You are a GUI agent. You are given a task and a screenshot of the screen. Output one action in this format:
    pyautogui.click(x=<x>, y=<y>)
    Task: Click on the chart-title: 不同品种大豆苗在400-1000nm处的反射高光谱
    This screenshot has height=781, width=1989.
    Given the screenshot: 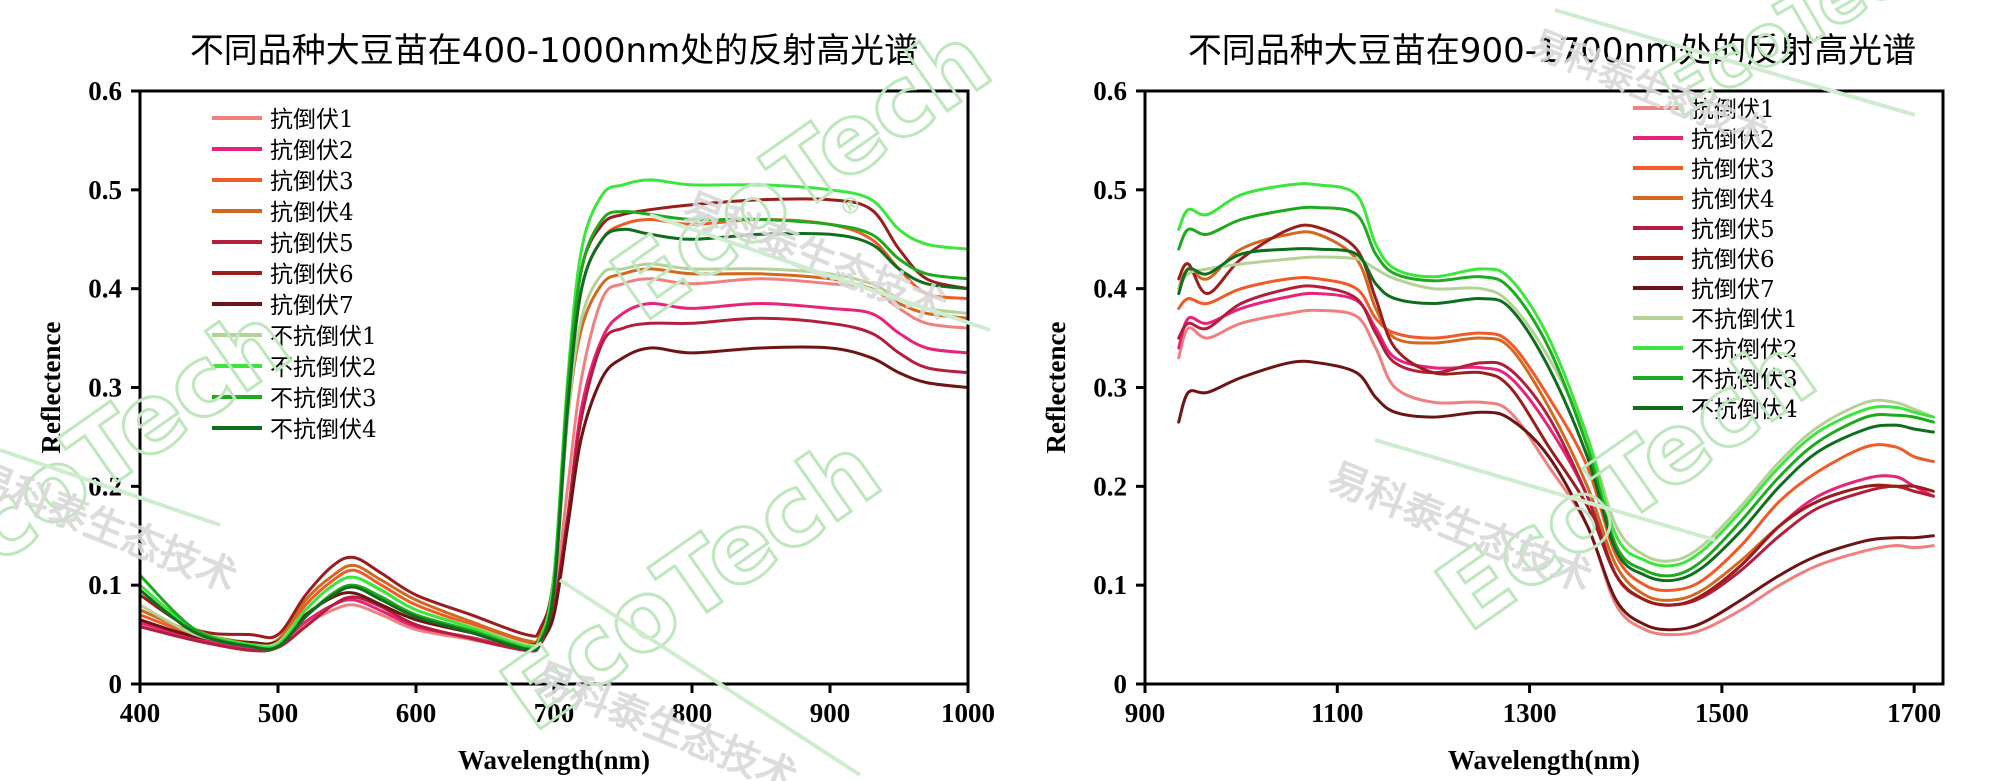 What is the action you would take?
    pyautogui.click(x=554, y=51)
    